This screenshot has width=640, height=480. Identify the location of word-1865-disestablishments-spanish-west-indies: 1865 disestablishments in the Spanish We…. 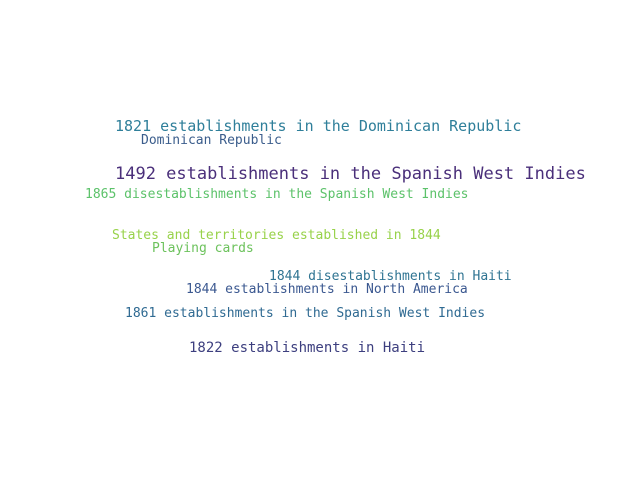
(277, 194).